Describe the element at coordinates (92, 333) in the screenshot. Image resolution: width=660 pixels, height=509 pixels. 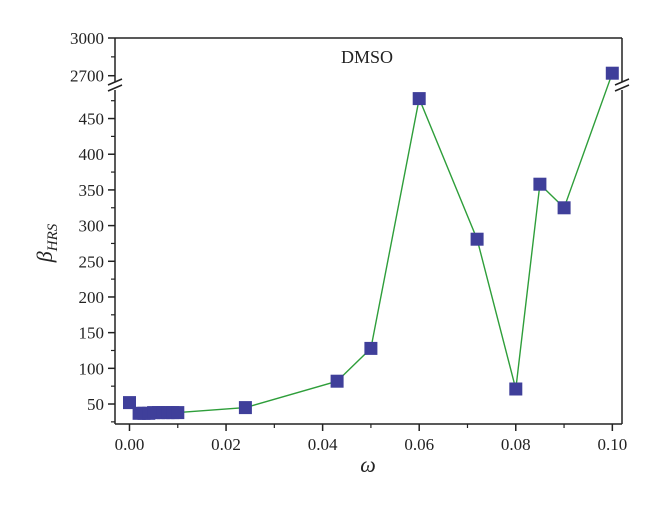
I see `y-tick-label: 150` at that location.